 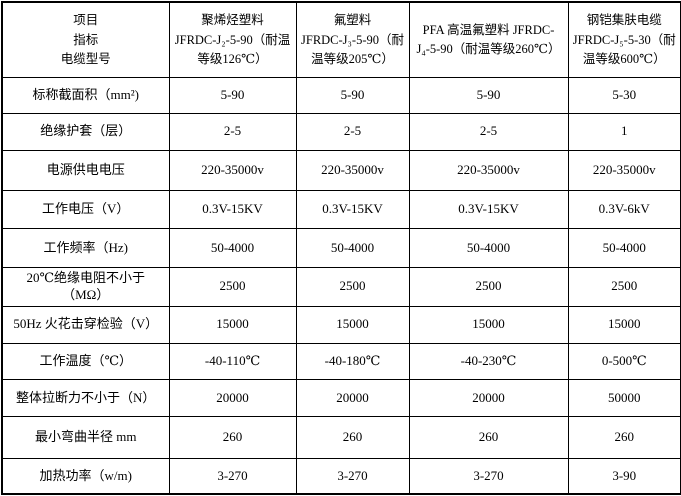 What do you see at coordinates (624, 476) in the screenshot?
I see `value-cell: 3-90` at bounding box center [624, 476].